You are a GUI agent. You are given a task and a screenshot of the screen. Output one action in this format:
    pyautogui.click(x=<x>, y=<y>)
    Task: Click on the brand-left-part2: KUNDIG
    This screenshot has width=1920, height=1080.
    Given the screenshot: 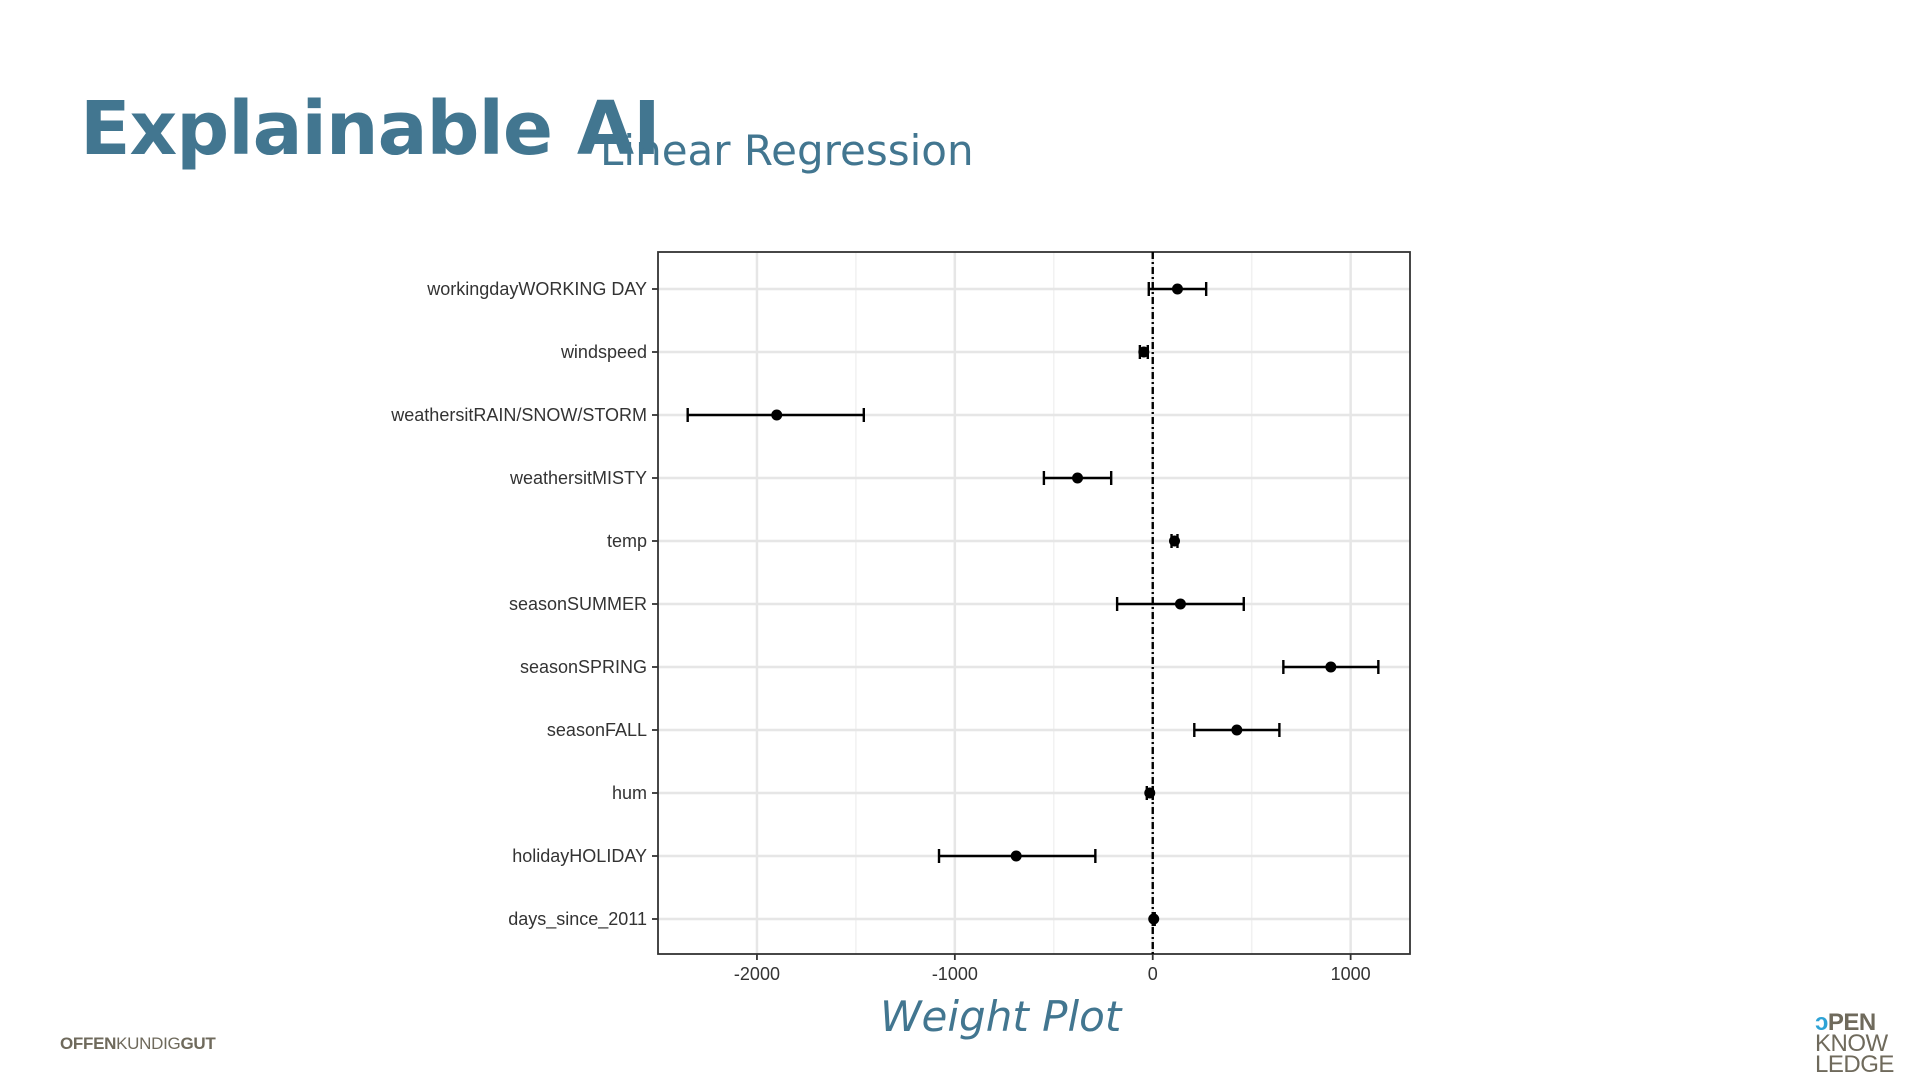 What is the action you would take?
    pyautogui.click(x=148, y=1043)
    